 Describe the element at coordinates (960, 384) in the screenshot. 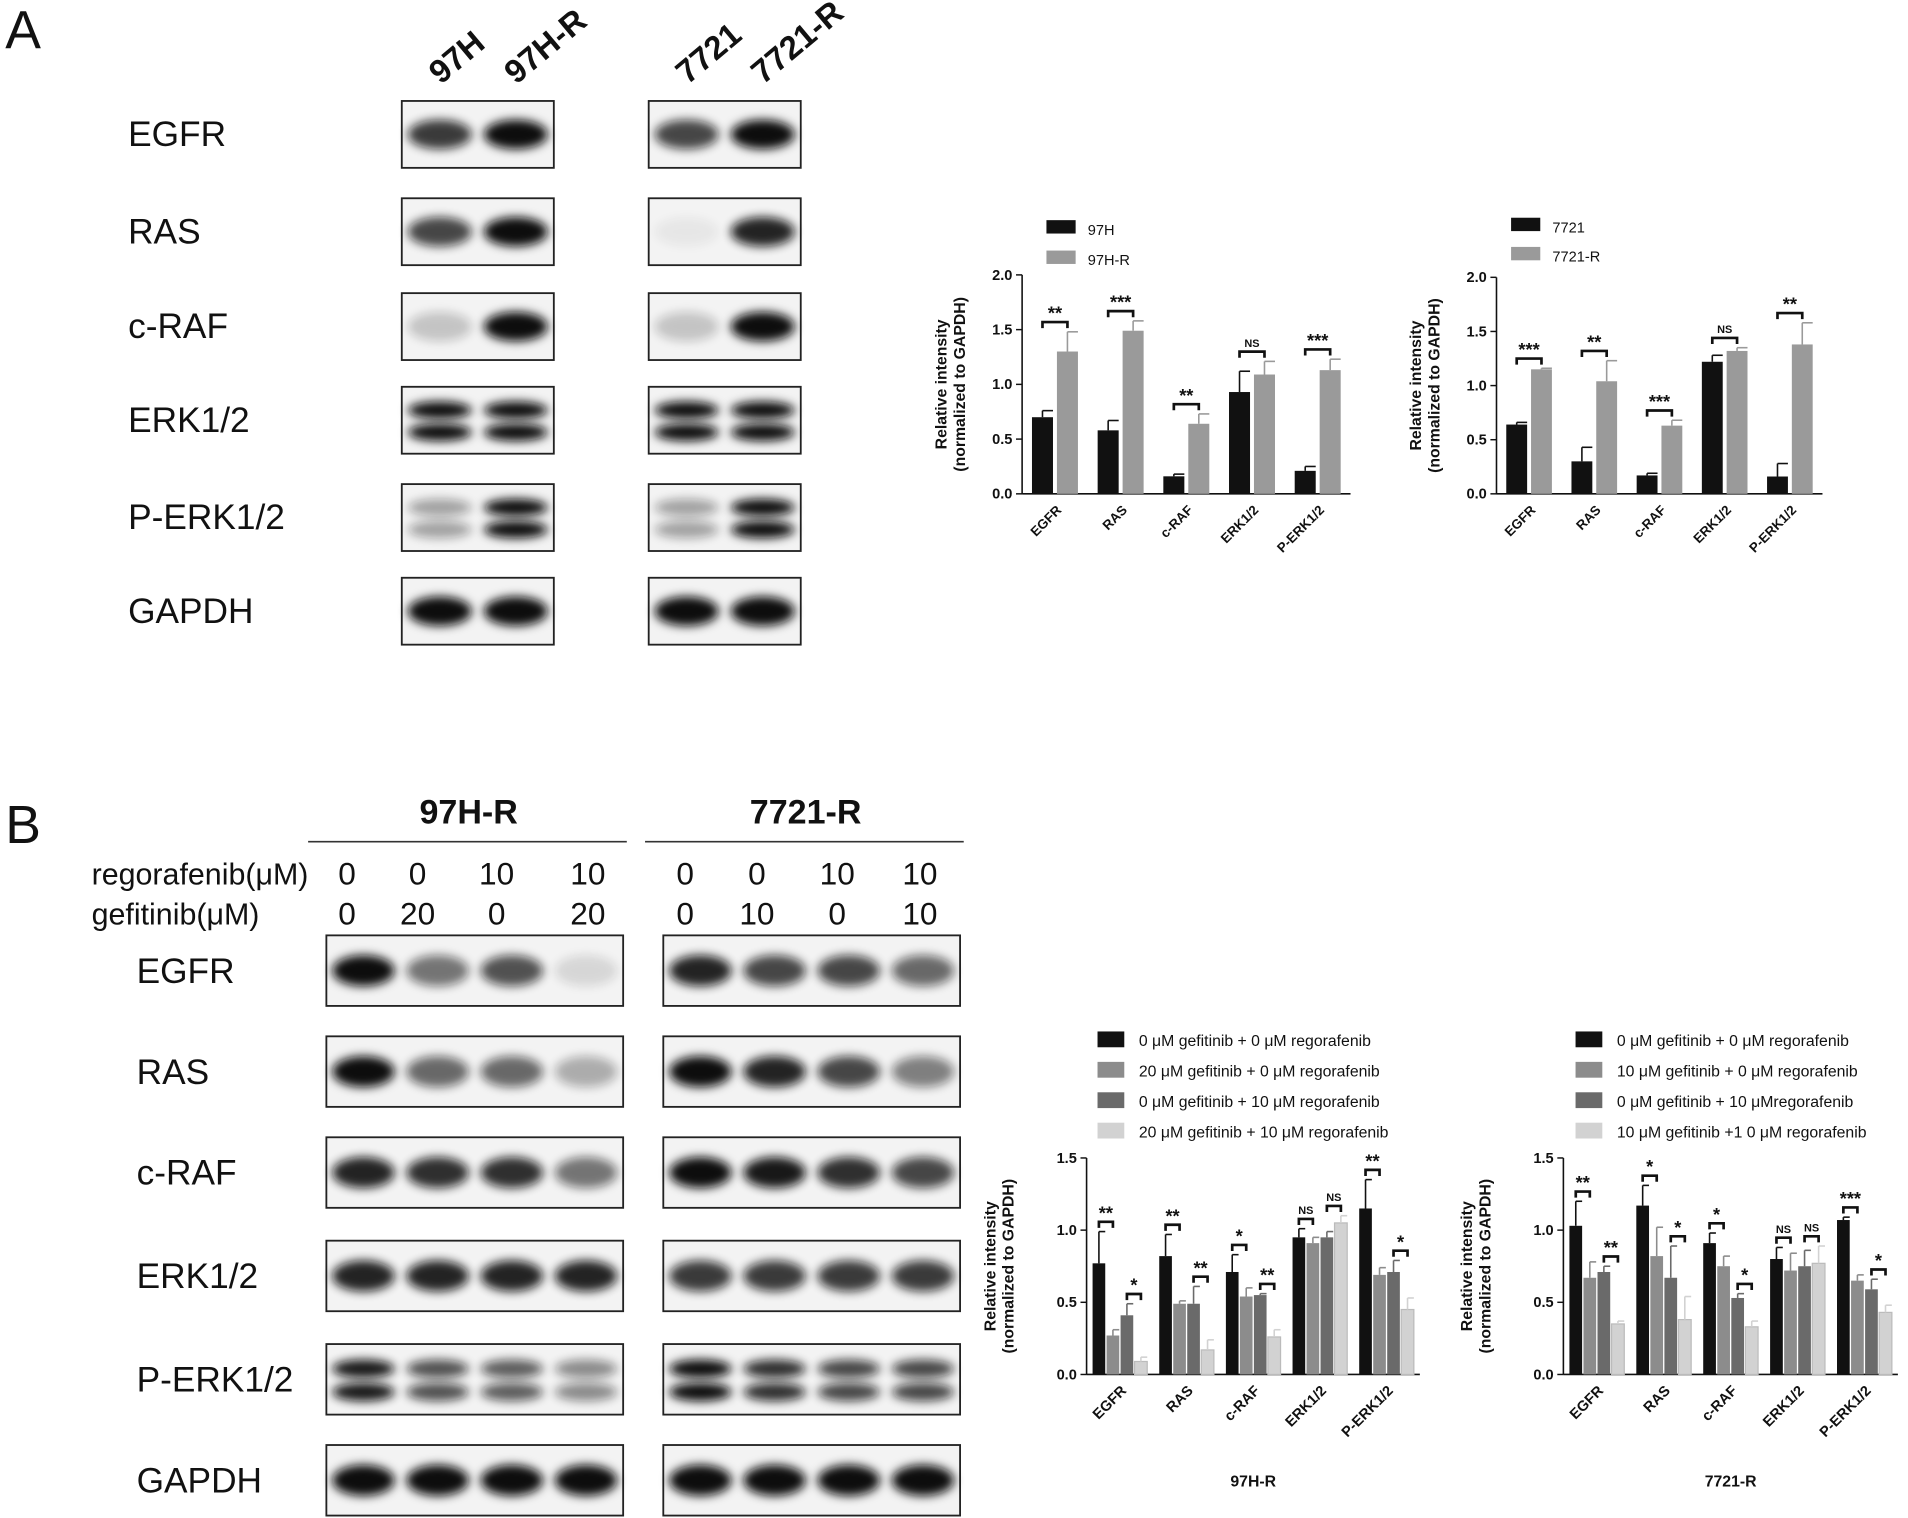

I see `y-axis-label: (normalized to GAPDH)` at that location.